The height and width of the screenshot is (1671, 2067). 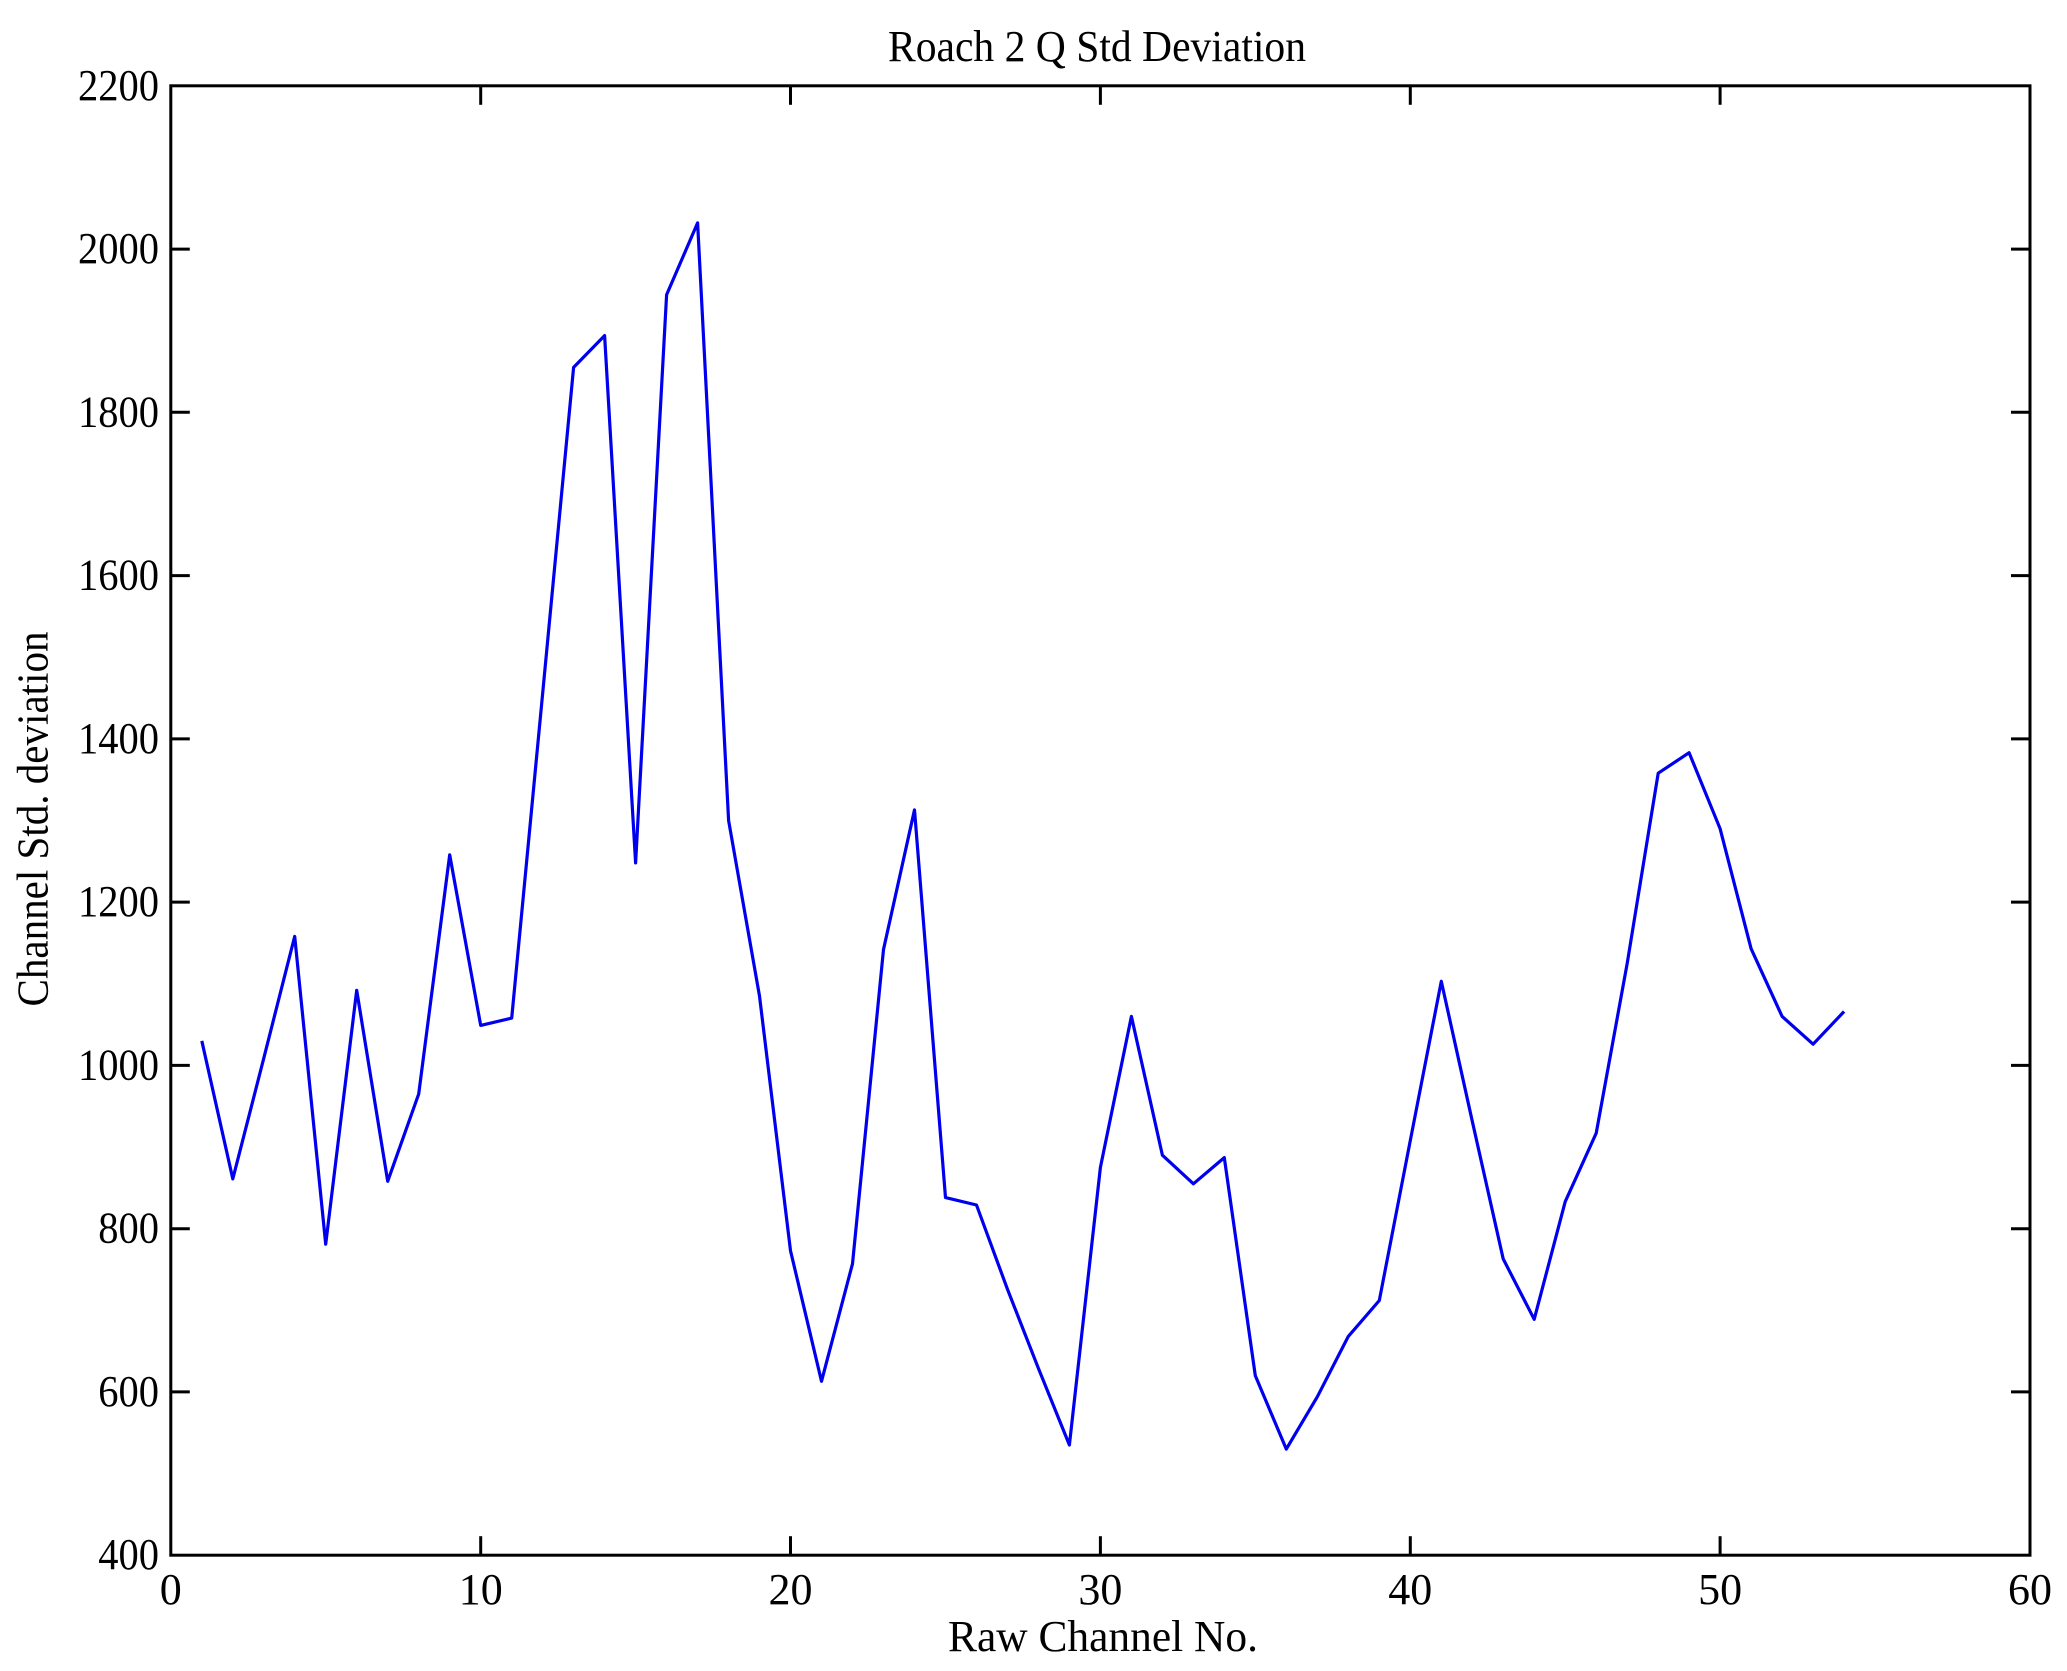 What do you see at coordinates (33, 819) in the screenshot?
I see `svg-text: Channel Std. deviation` at bounding box center [33, 819].